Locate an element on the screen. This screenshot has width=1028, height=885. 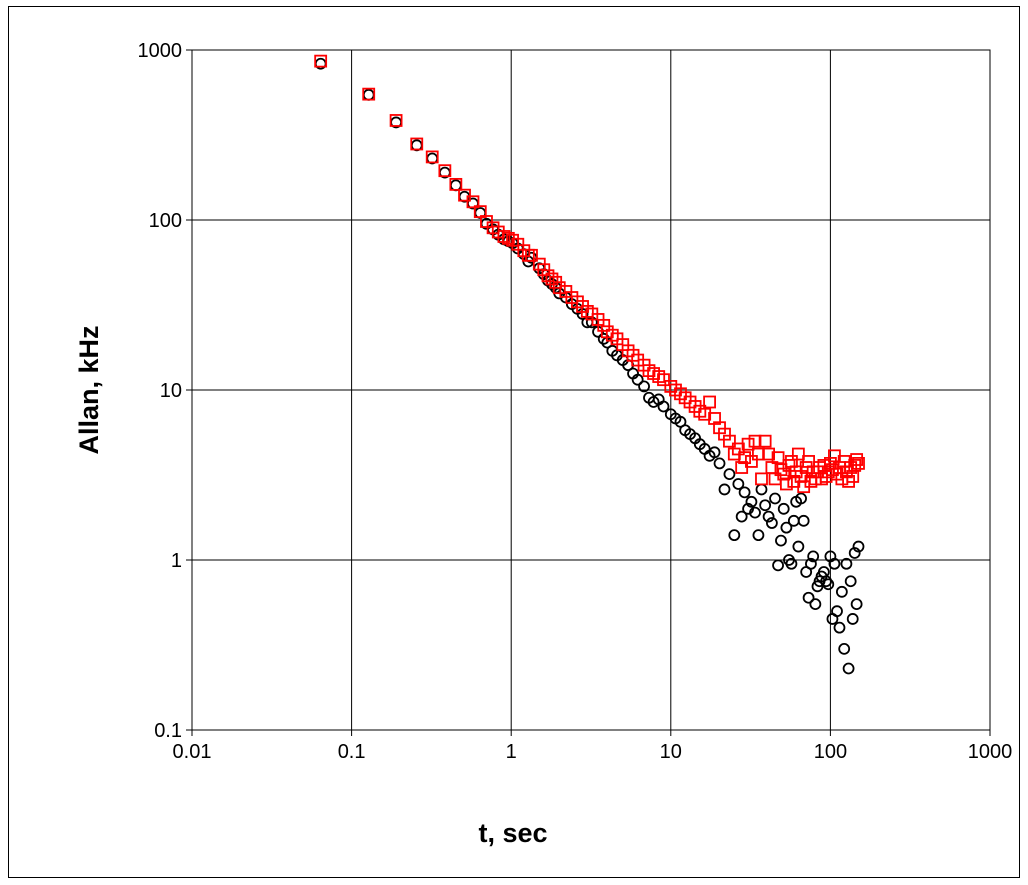
x-tick-label: 1 is located at coordinates (511, 752).